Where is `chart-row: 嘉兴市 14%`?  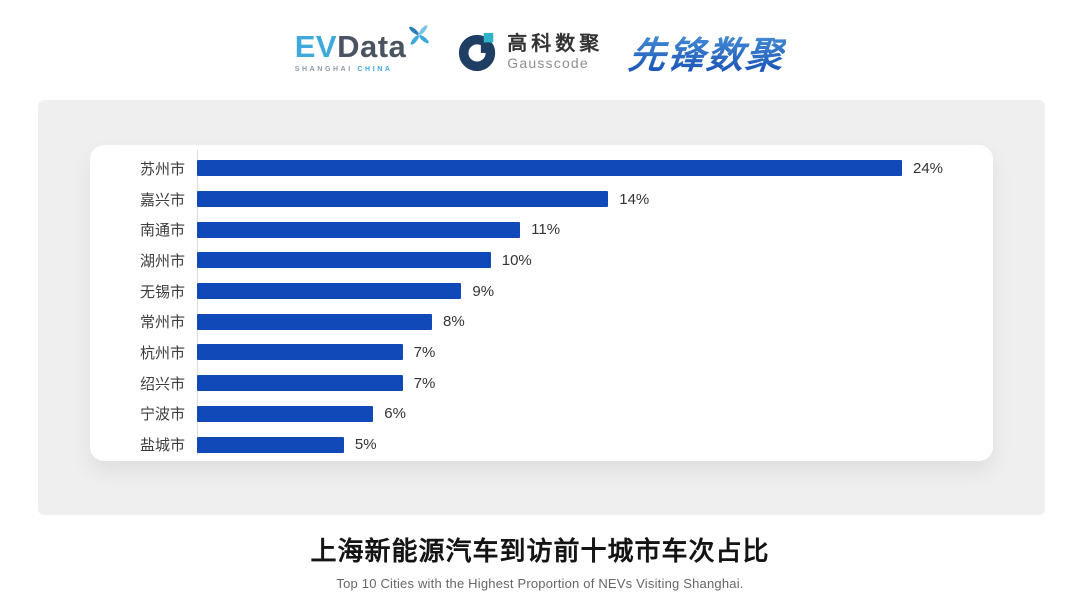
chart-row: 嘉兴市 14% is located at coordinates (541, 199).